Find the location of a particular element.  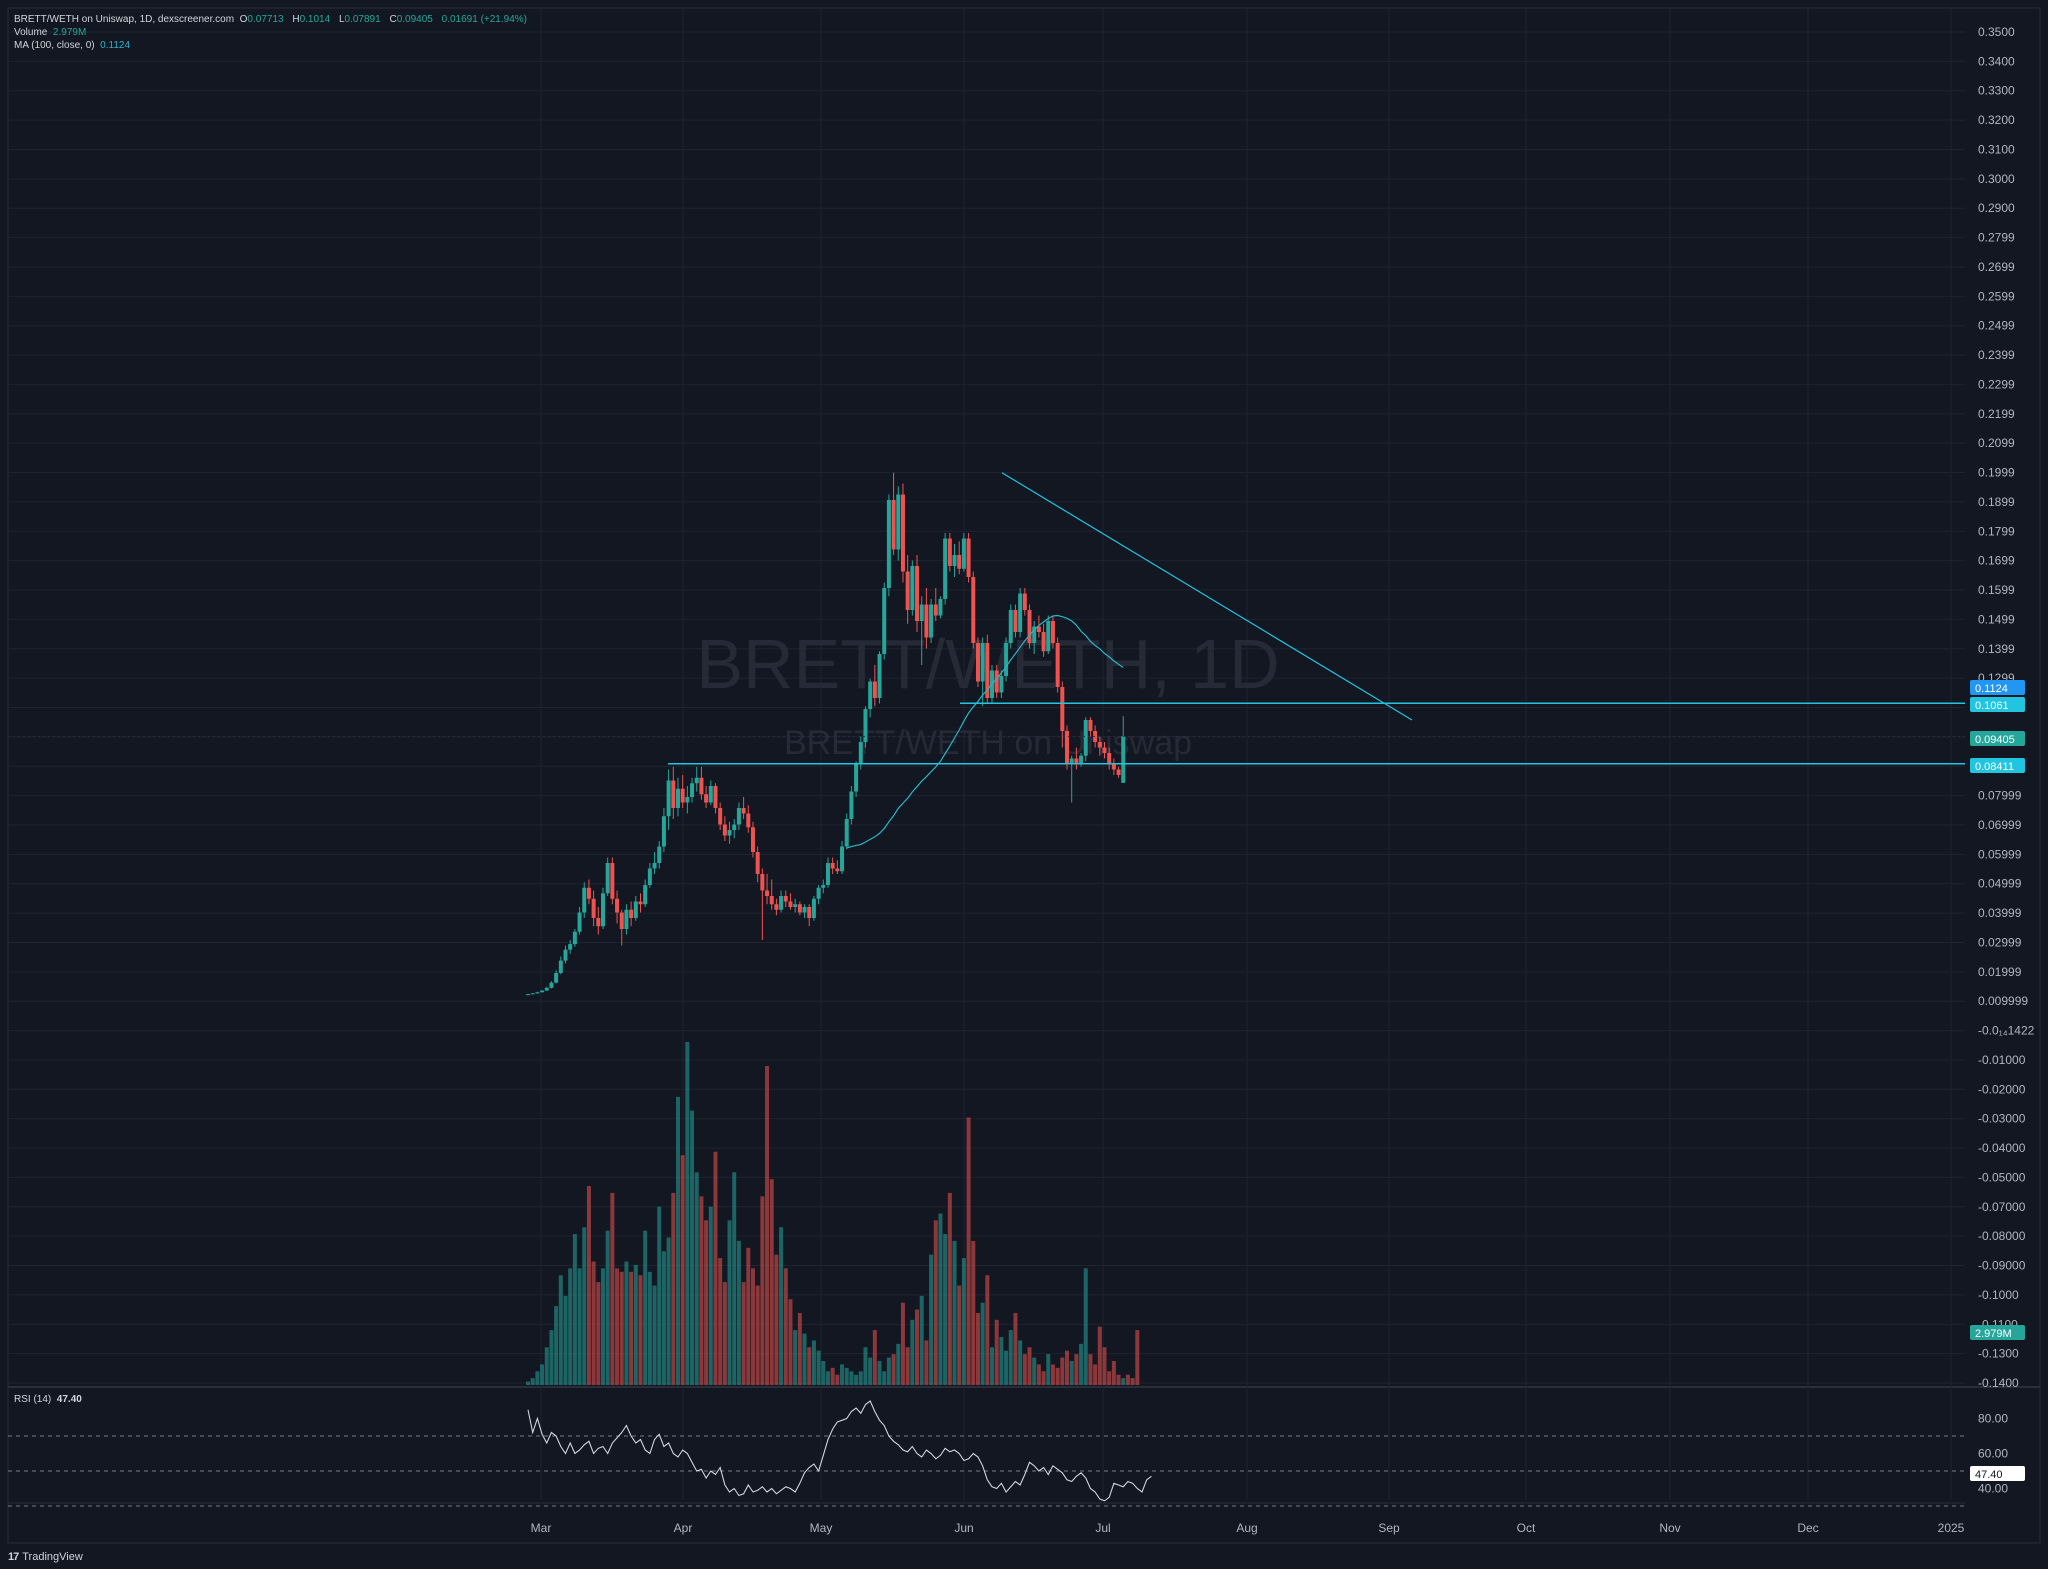

time-tick-label: Jul is located at coordinates (1102, 1528).